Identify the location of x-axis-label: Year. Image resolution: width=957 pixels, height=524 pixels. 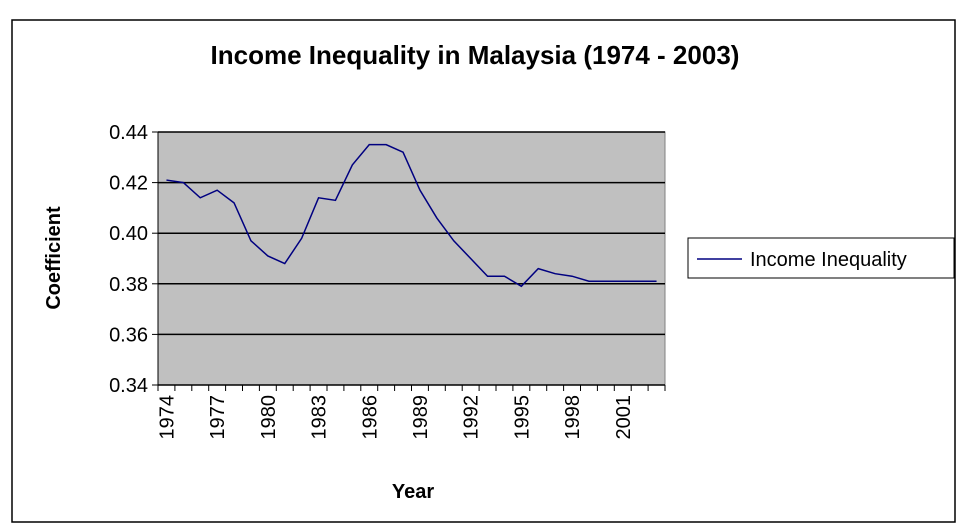
(413, 492).